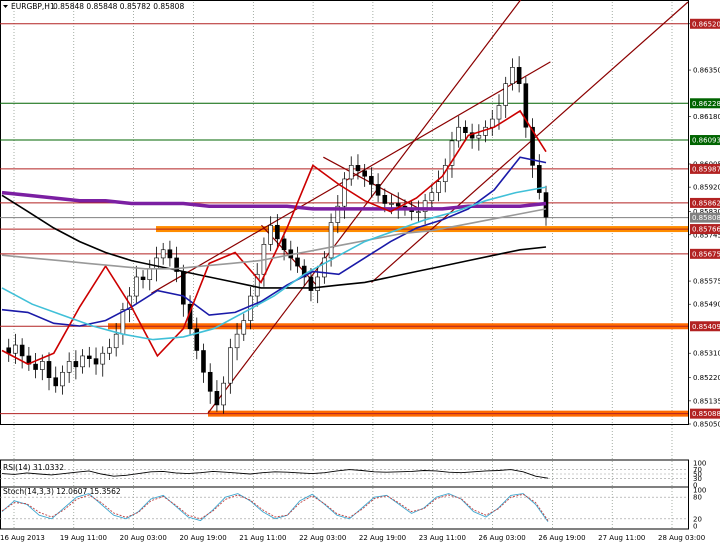 The width and height of the screenshot is (720, 542). I want to click on dropdown-triangle-icon, so click(5, 6).